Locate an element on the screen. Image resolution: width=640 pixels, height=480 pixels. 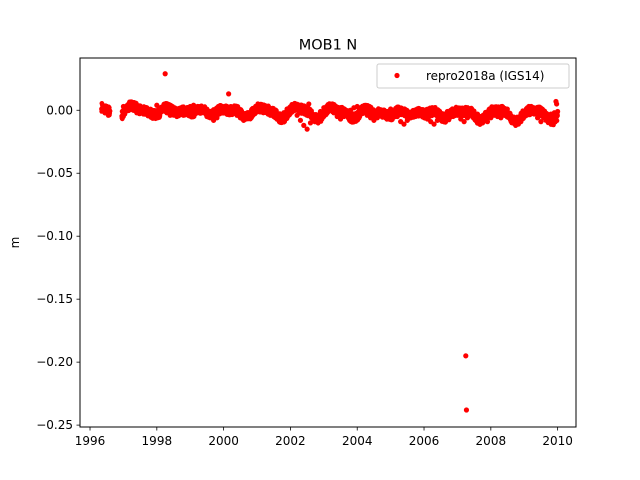
x-tick-label: 2008 is located at coordinates (491, 441).